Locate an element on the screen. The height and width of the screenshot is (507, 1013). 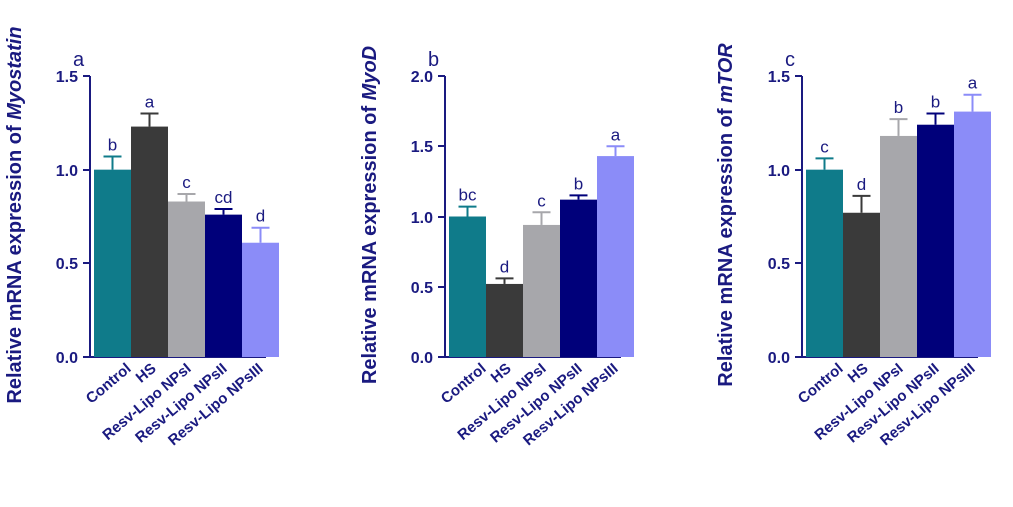
panel-label-b: b is located at coordinates (433, 60).